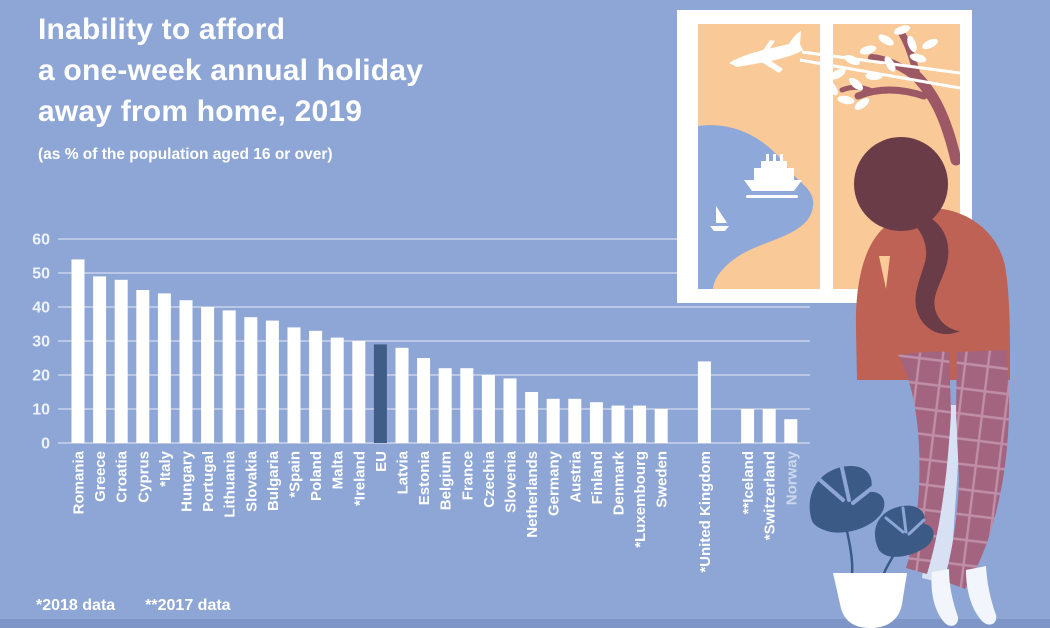 This screenshot has height=628, width=1050. Describe the element at coordinates (187, 481) in the screenshot. I see `x-label-hungary: Hungary` at that location.